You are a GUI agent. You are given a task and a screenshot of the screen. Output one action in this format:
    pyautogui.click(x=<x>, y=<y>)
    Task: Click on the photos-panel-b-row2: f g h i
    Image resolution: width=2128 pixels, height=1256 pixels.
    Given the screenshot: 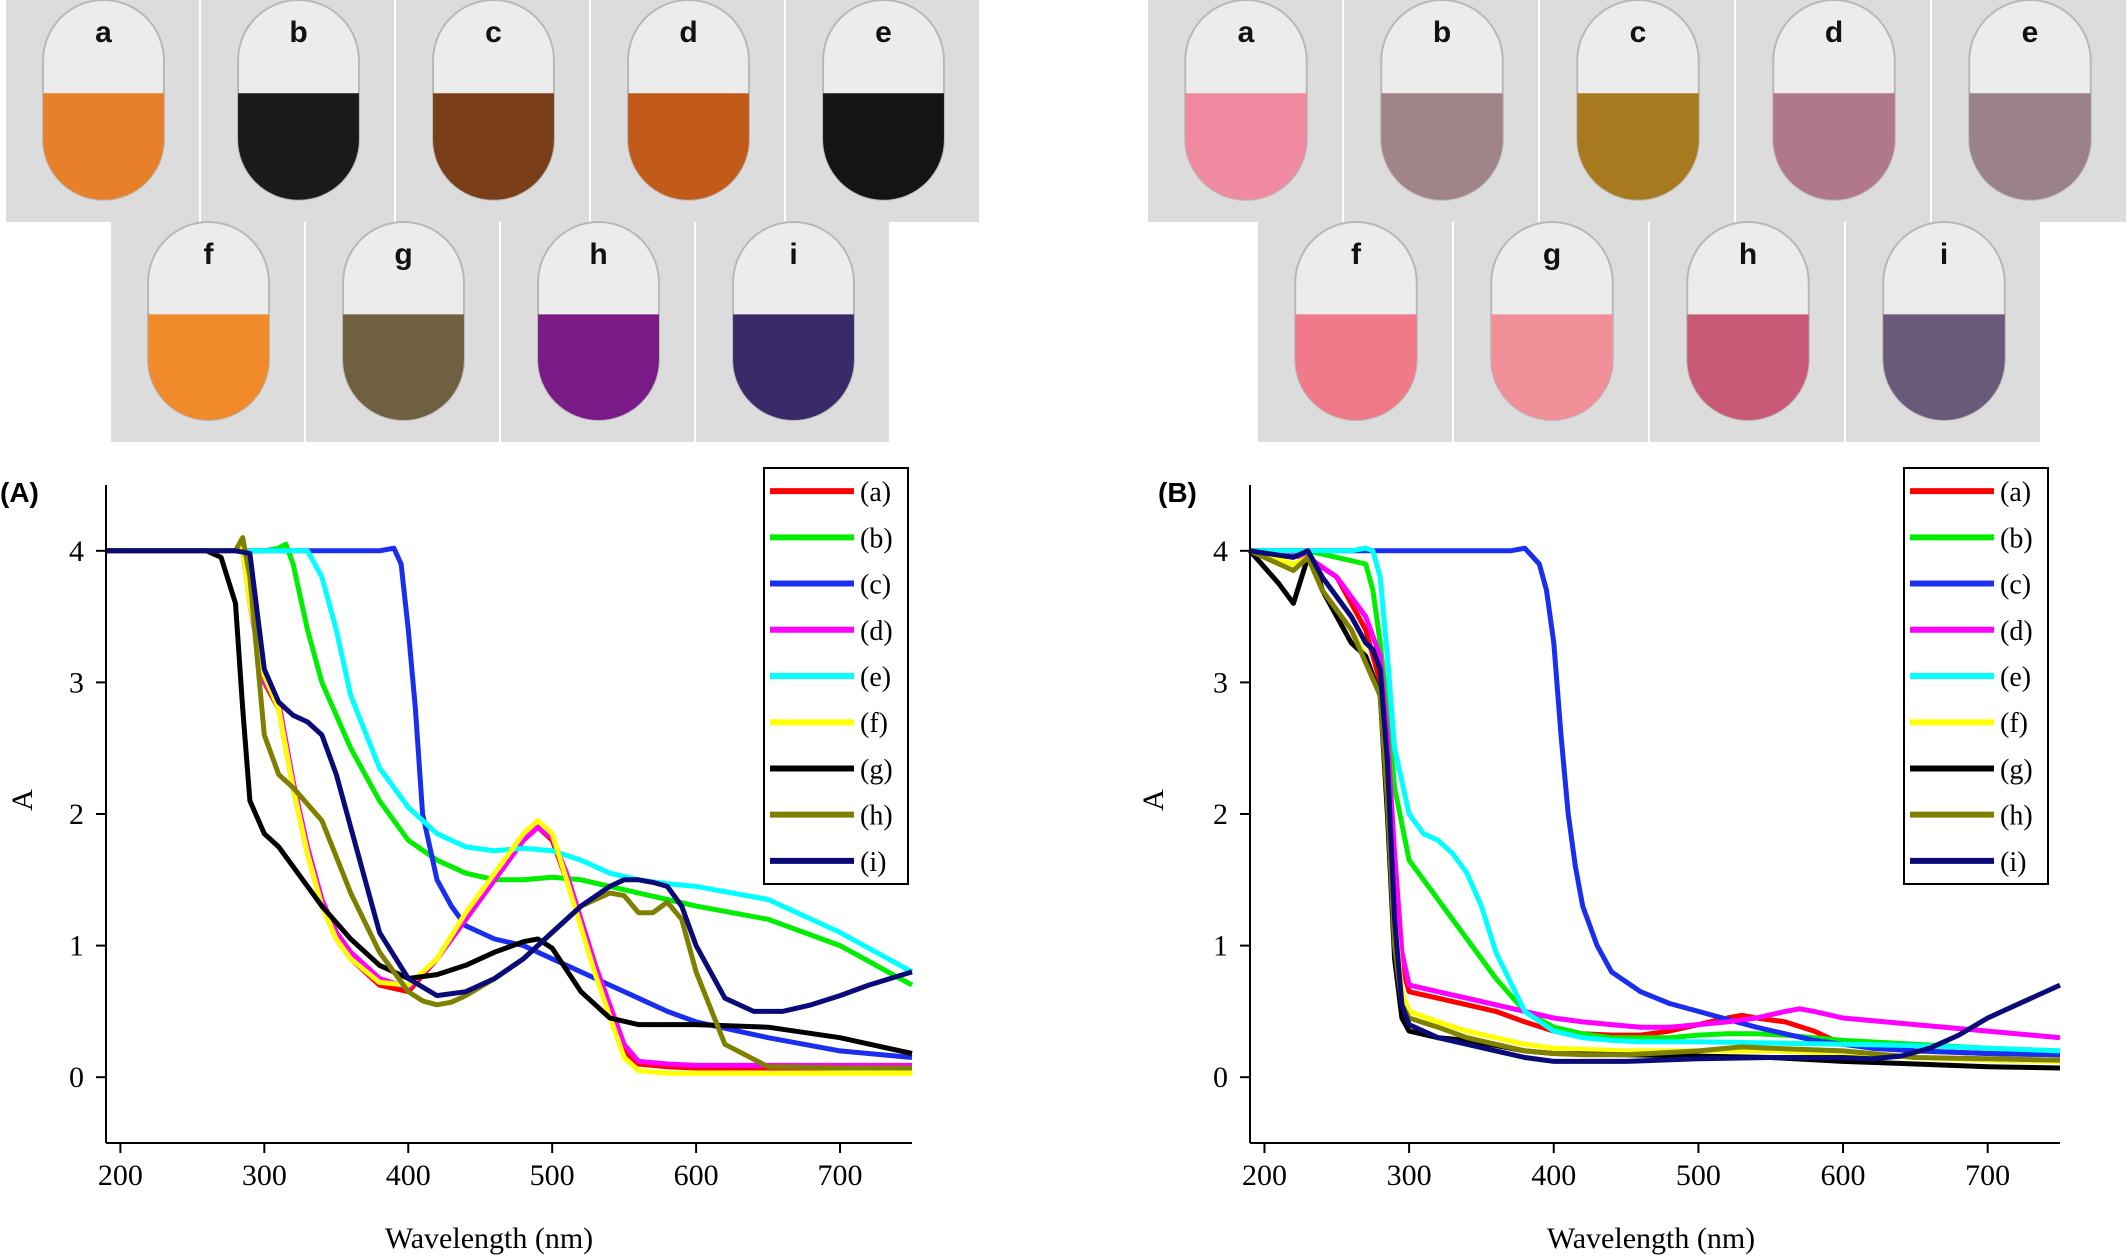 What is the action you would take?
    pyautogui.click(x=1649, y=331)
    